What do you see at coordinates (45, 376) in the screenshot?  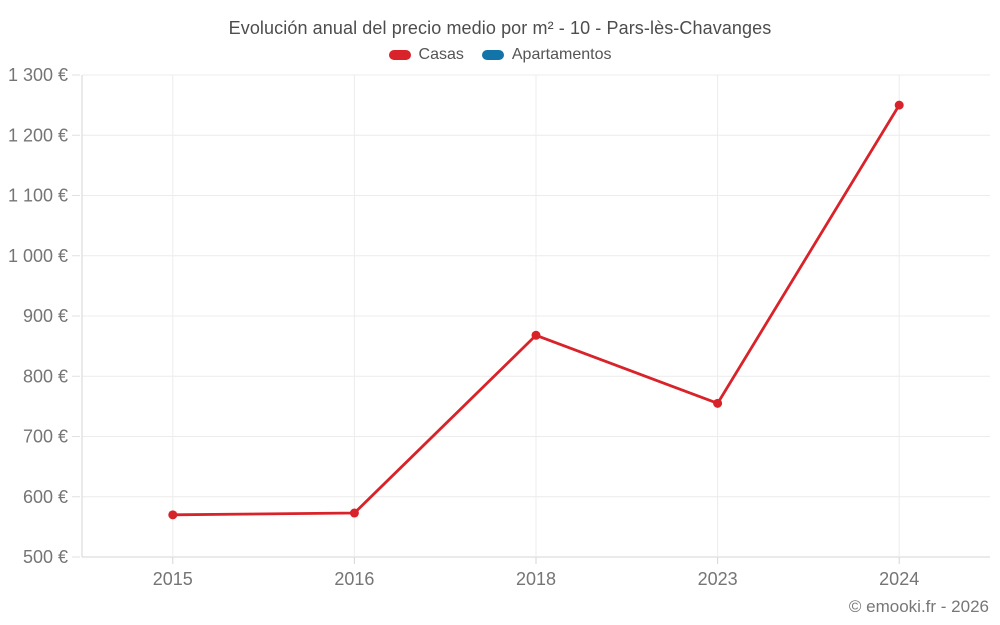 I see `y-tick-label: 800 €` at bounding box center [45, 376].